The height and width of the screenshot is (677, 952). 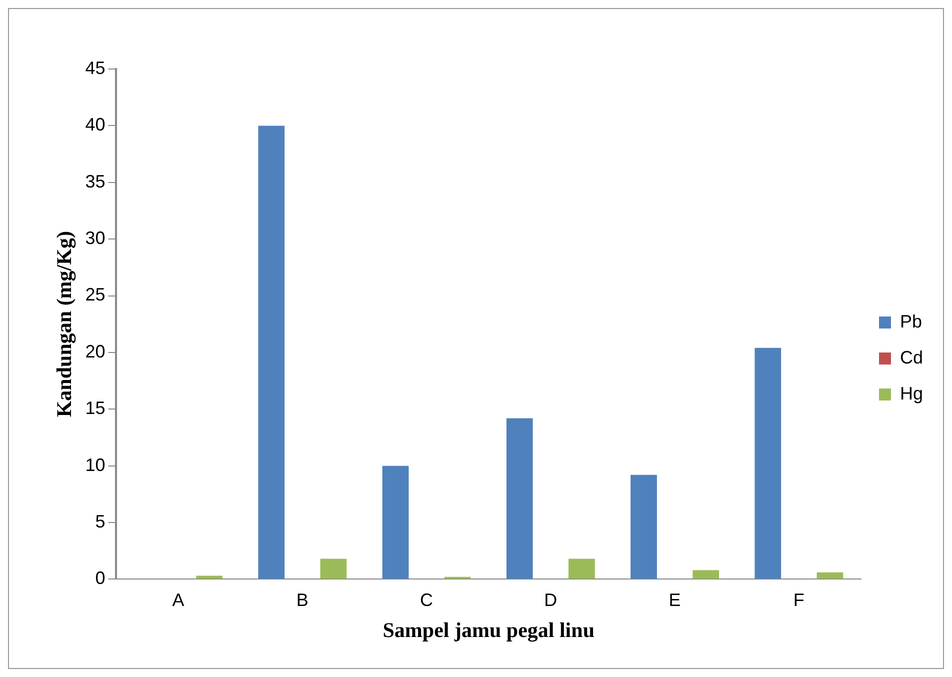 What do you see at coordinates (911, 321) in the screenshot?
I see `legend-label: Pb` at bounding box center [911, 321].